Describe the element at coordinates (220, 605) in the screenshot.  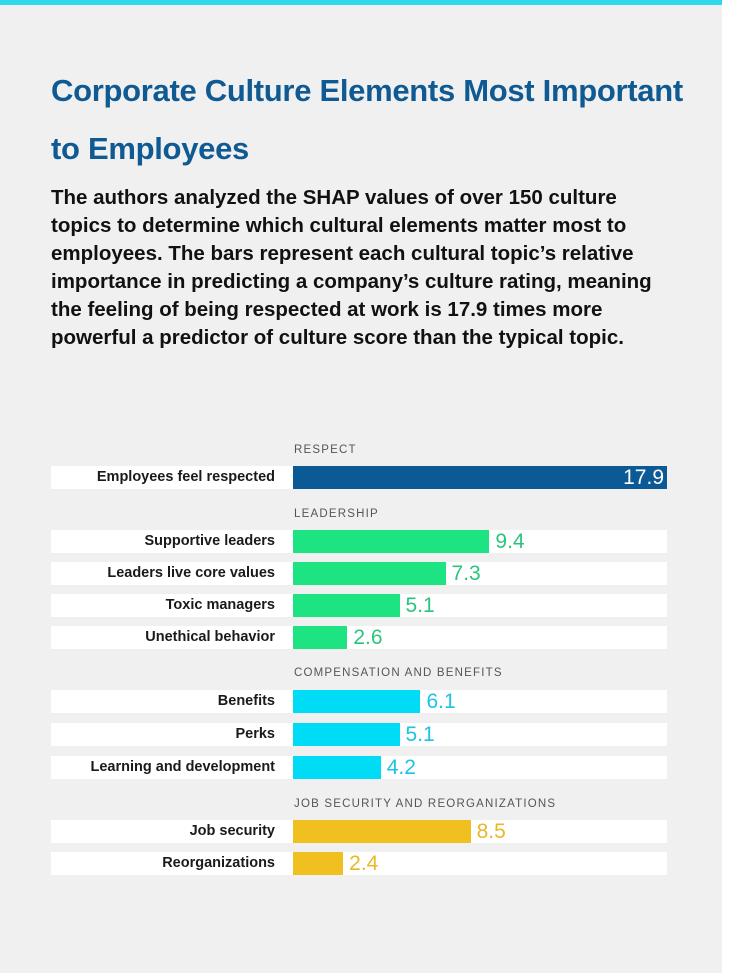
I see `category-label: Toxic managers` at that location.